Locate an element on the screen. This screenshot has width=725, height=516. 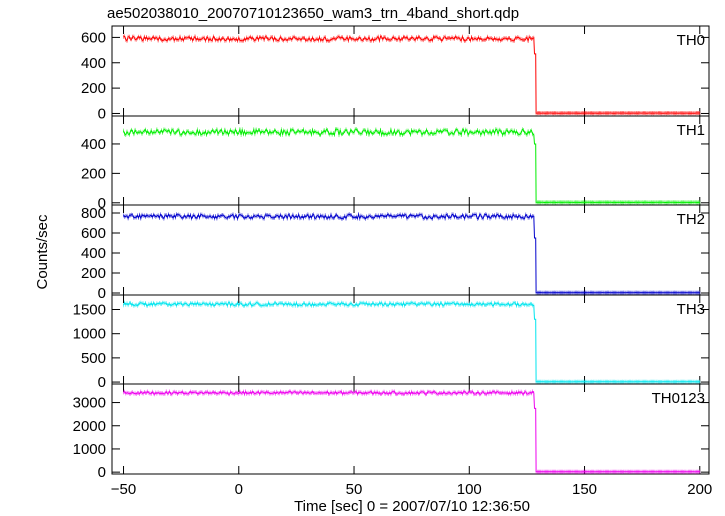
y-tick-label: 3000 is located at coordinates (89, 403).